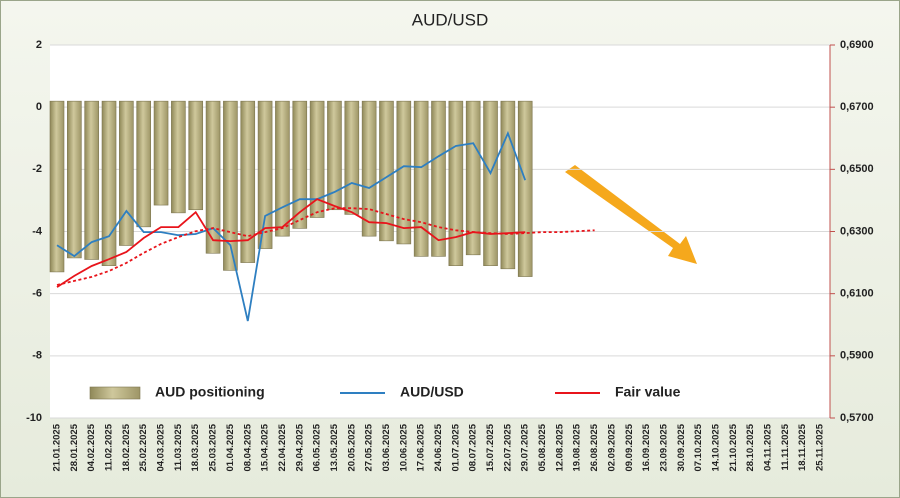  What do you see at coordinates (210, 392) in the screenshot?
I see `legend-label: AUD positioning` at bounding box center [210, 392].